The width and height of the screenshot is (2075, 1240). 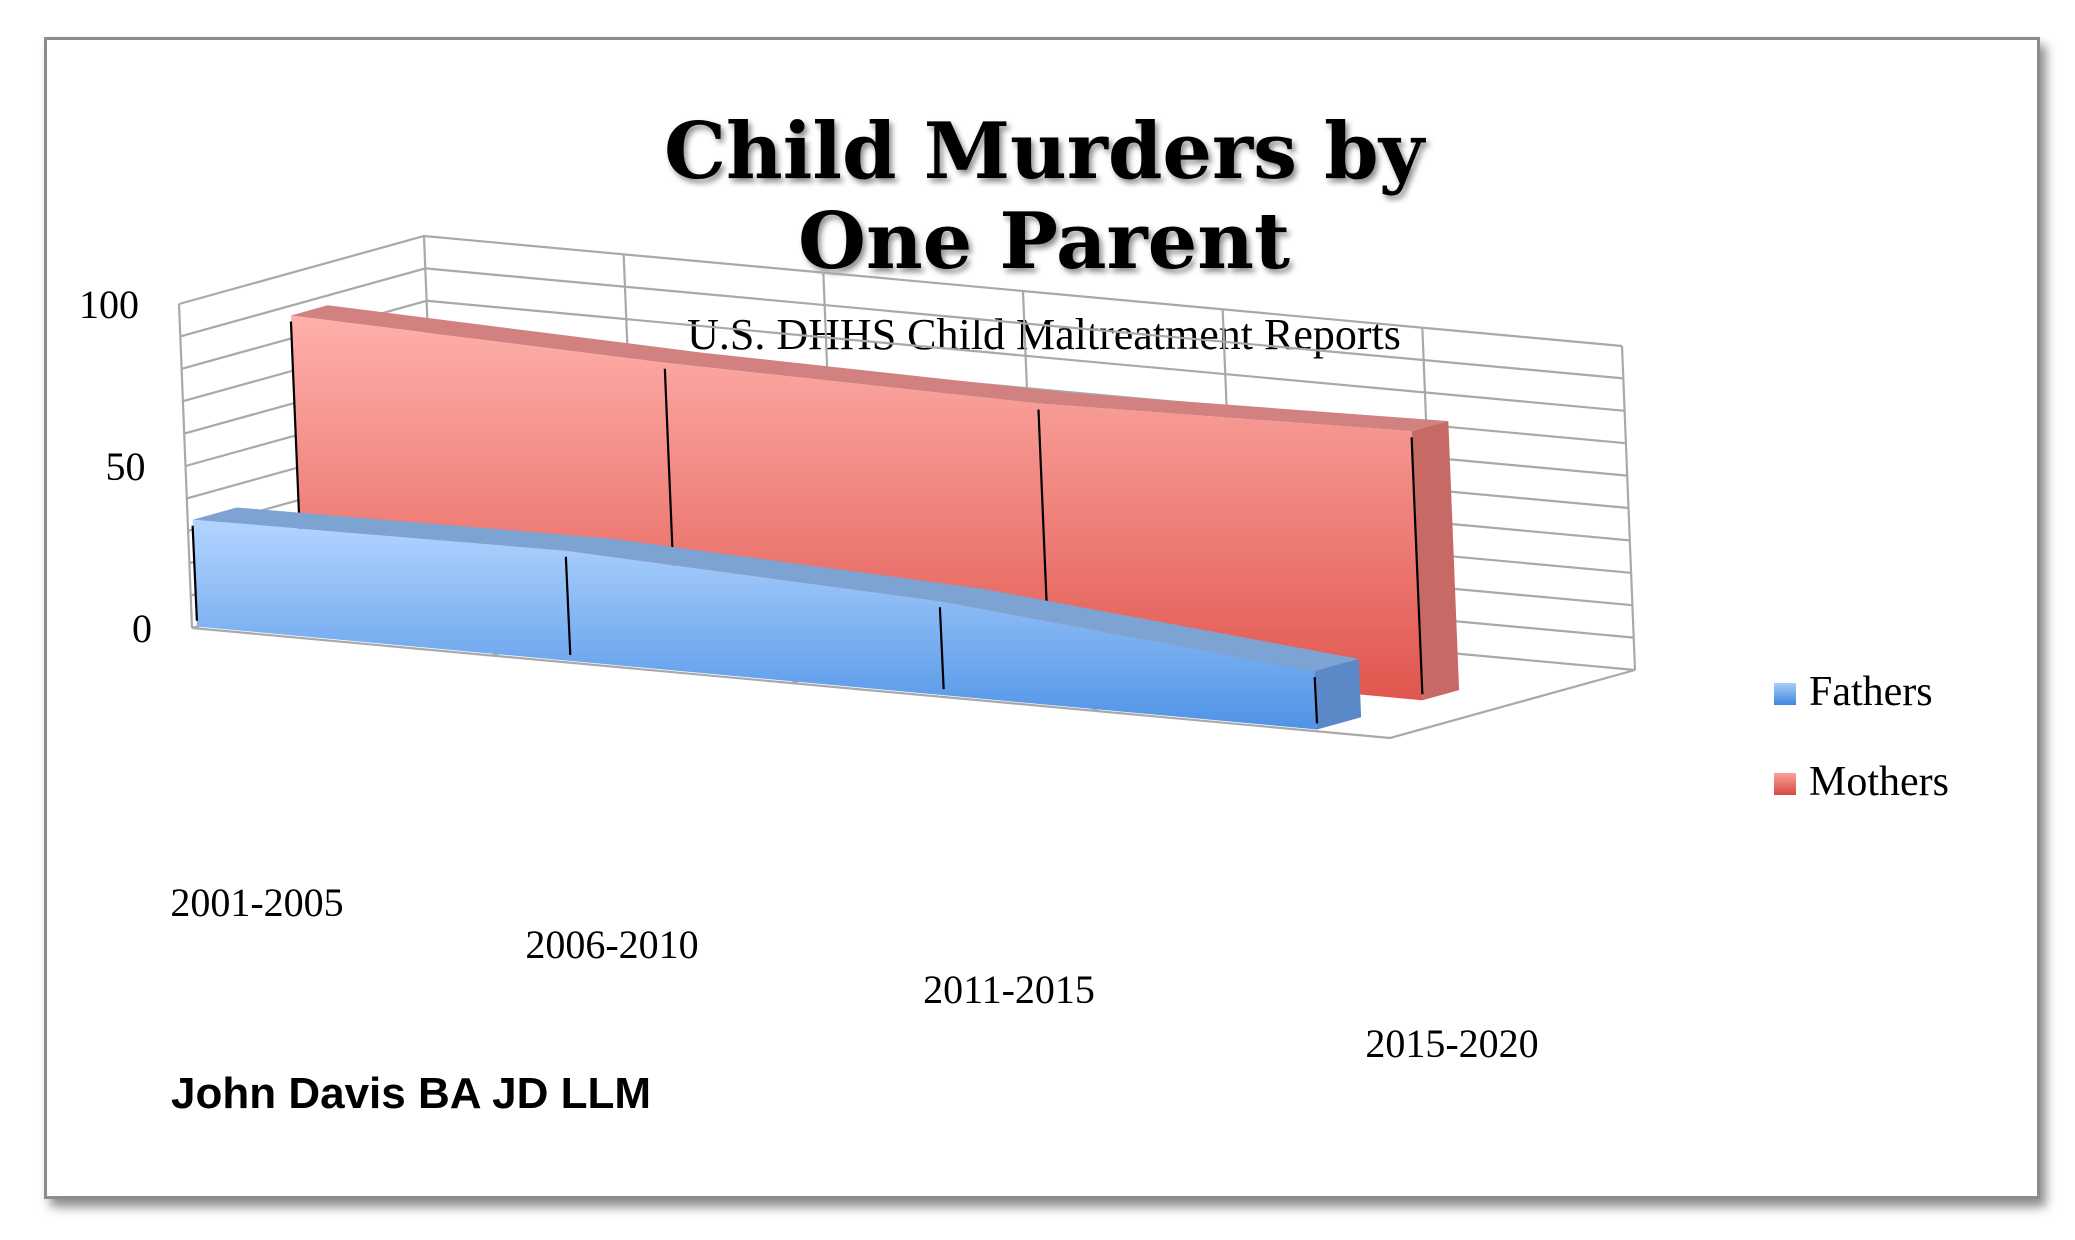 I want to click on legend: Fathers Mothers, so click(x=1861, y=737).